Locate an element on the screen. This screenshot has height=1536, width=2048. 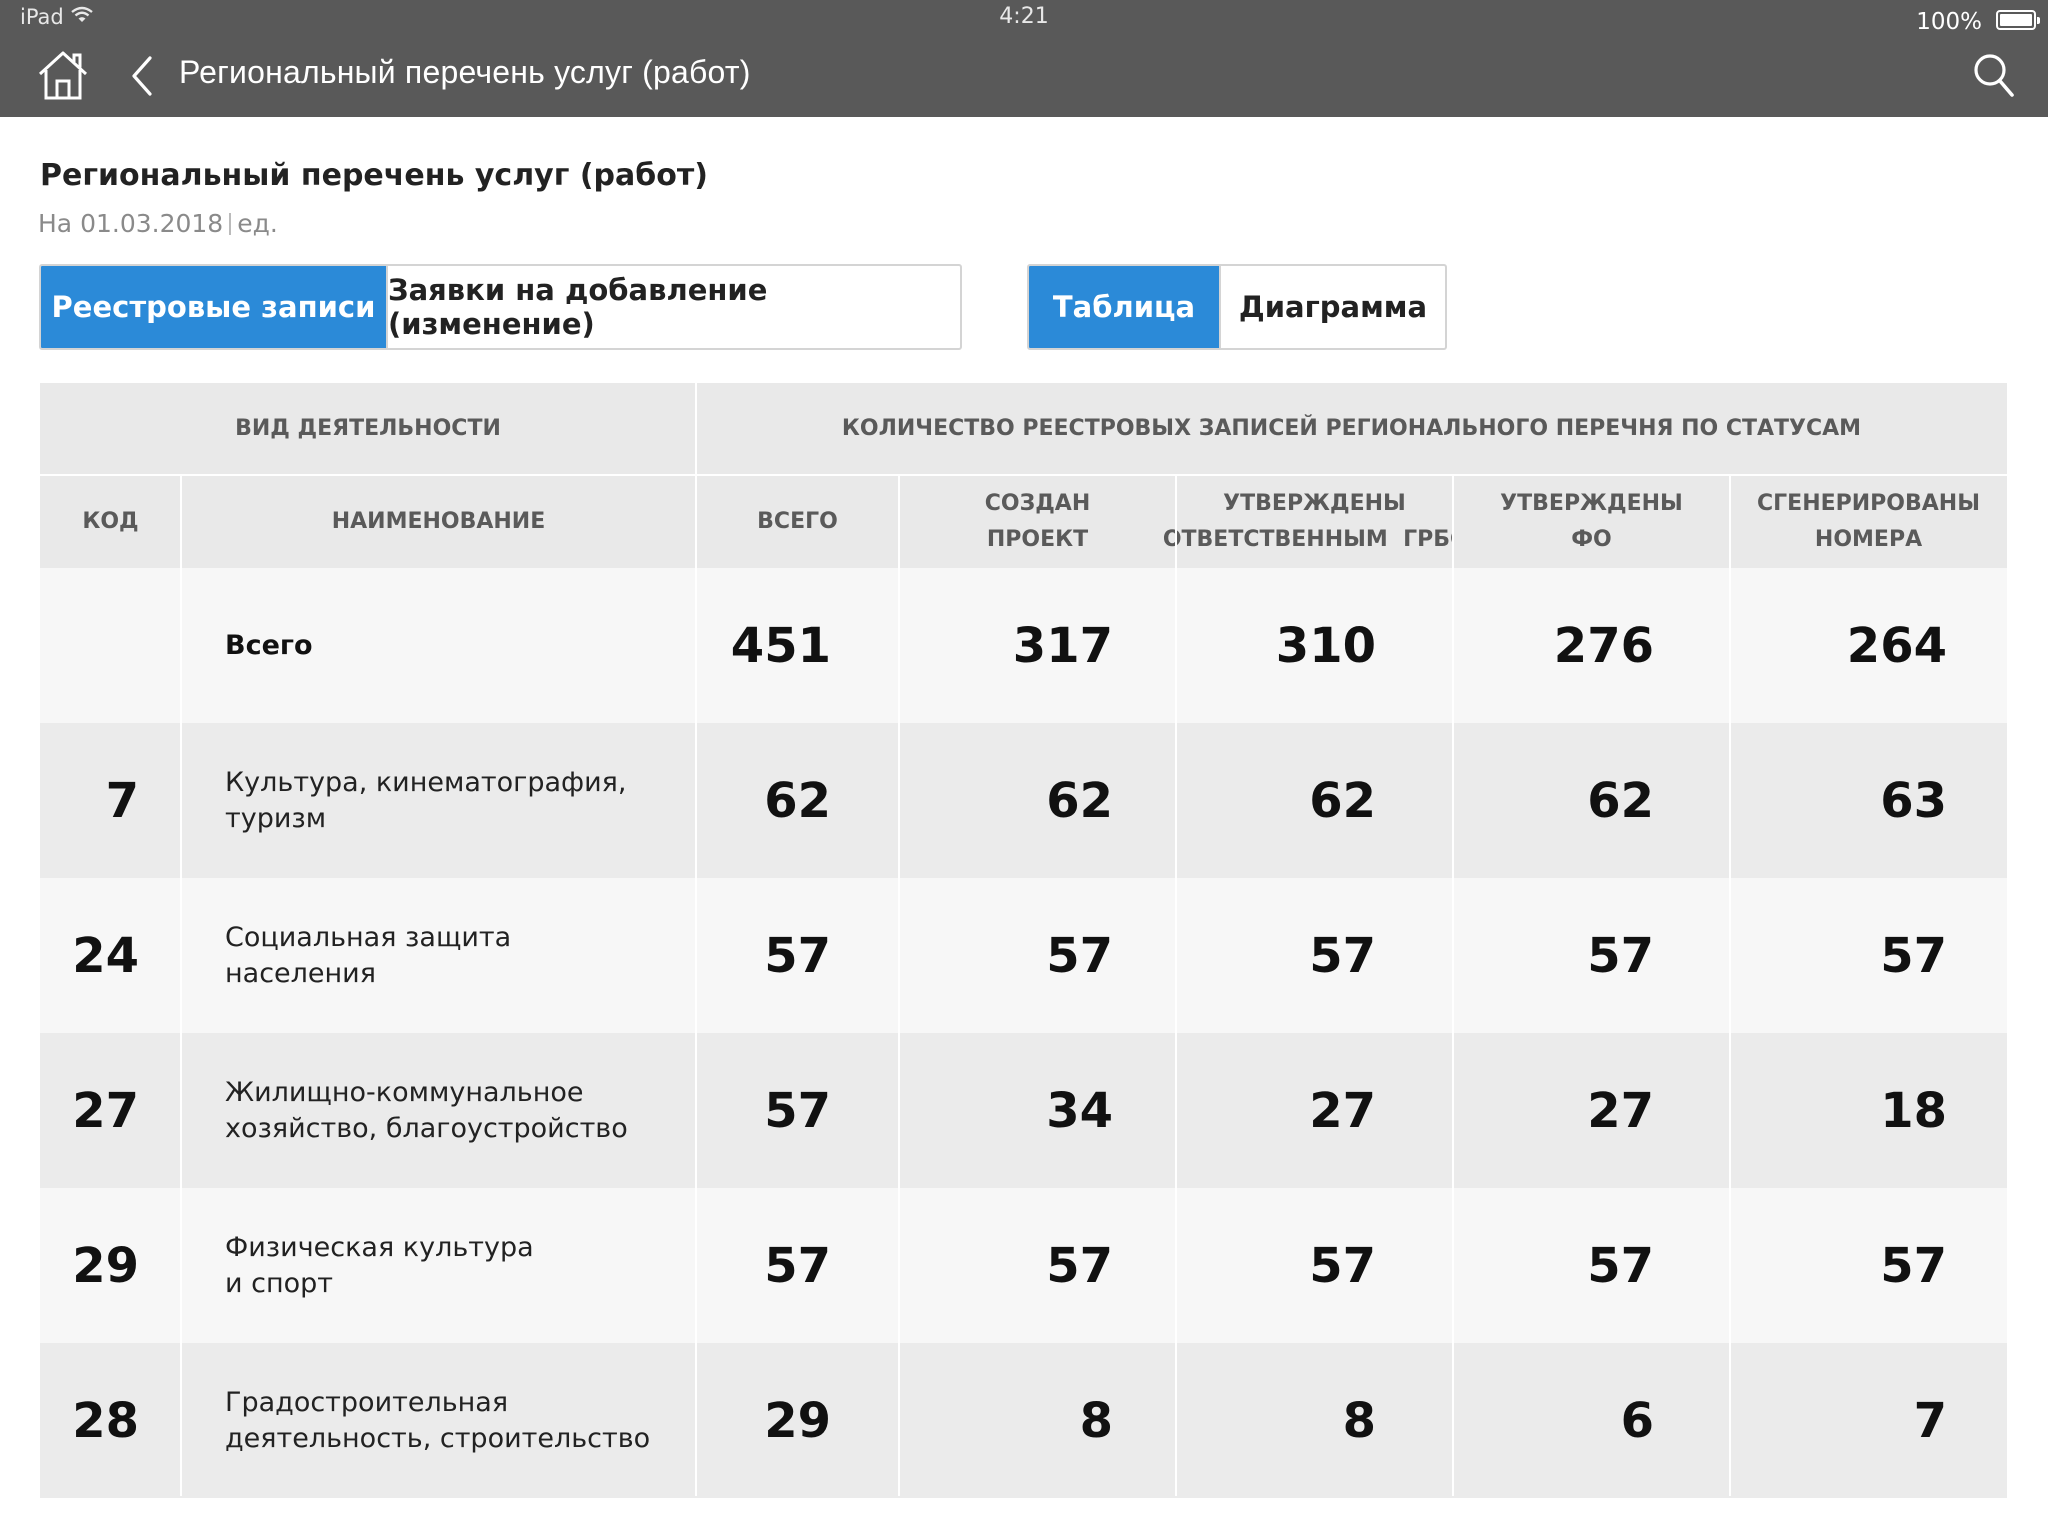
cell-total: 62 is located at coordinates (797, 800).